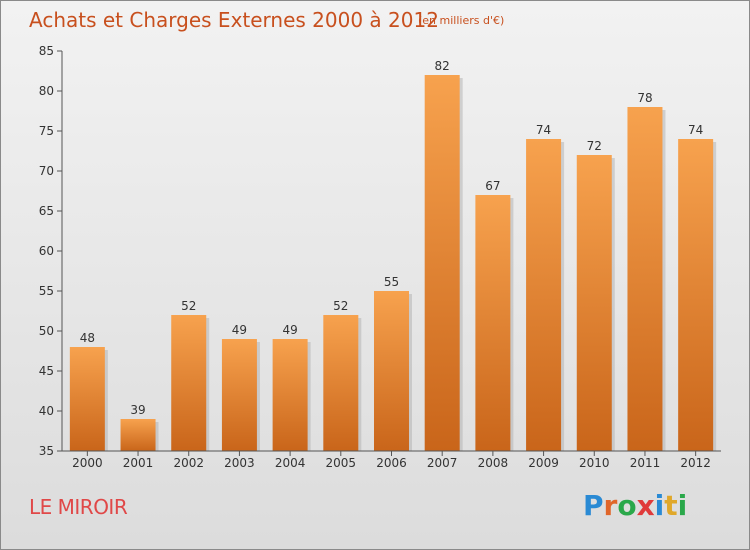 Image resolution: width=750 pixels, height=550 pixels. I want to click on bar-2003, so click(239, 395).